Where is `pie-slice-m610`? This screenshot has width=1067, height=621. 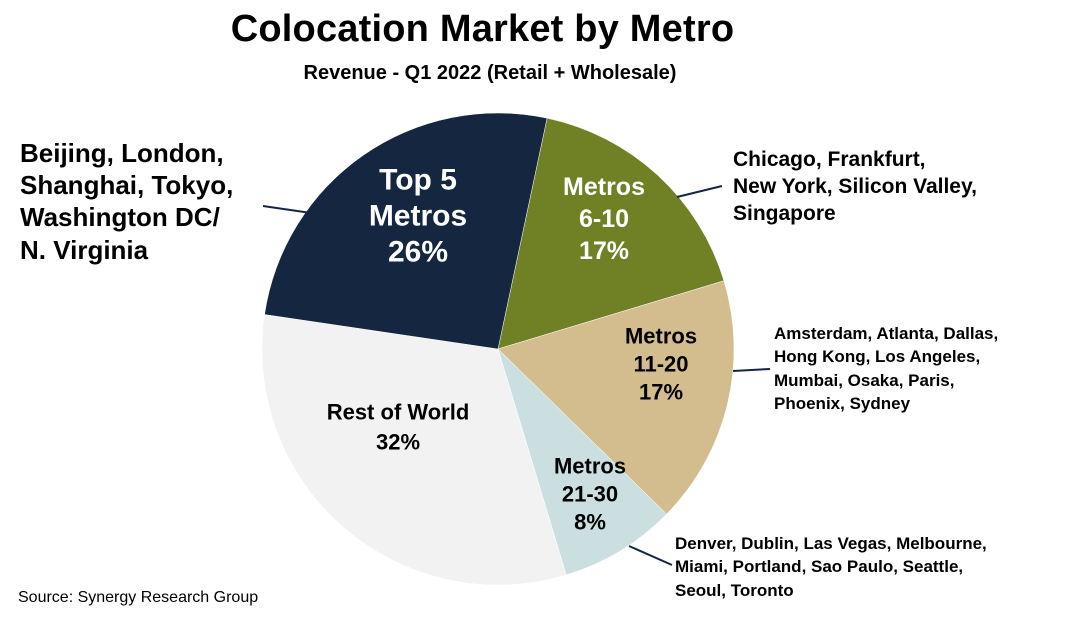
pie-slice-m610 is located at coordinates (611, 233).